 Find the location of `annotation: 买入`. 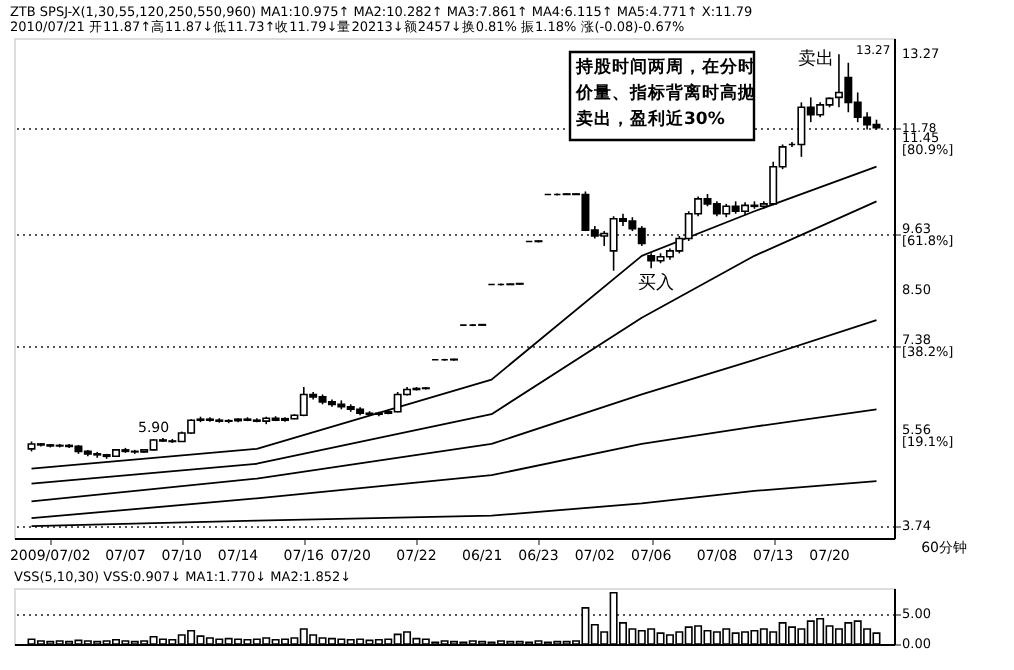

annotation: 买入 is located at coordinates (656, 283).